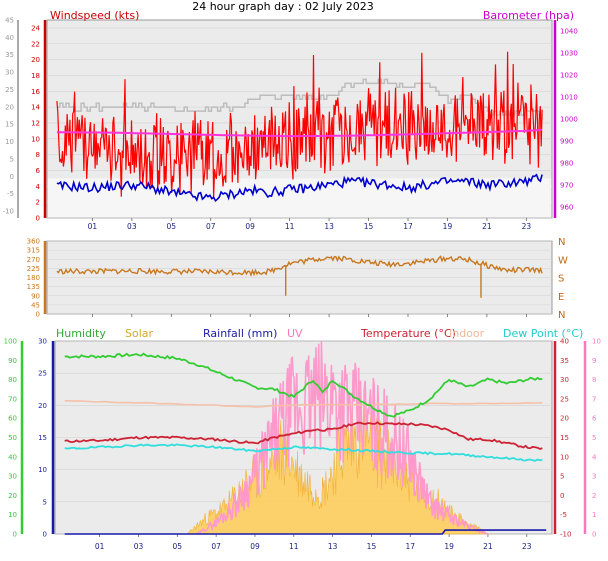  What do you see at coordinates (313, 542) in the screenshot?
I see `temp-x-axis: 01 03 05 07 09 11 13 15 17 19 21 23` at bounding box center [313, 542].